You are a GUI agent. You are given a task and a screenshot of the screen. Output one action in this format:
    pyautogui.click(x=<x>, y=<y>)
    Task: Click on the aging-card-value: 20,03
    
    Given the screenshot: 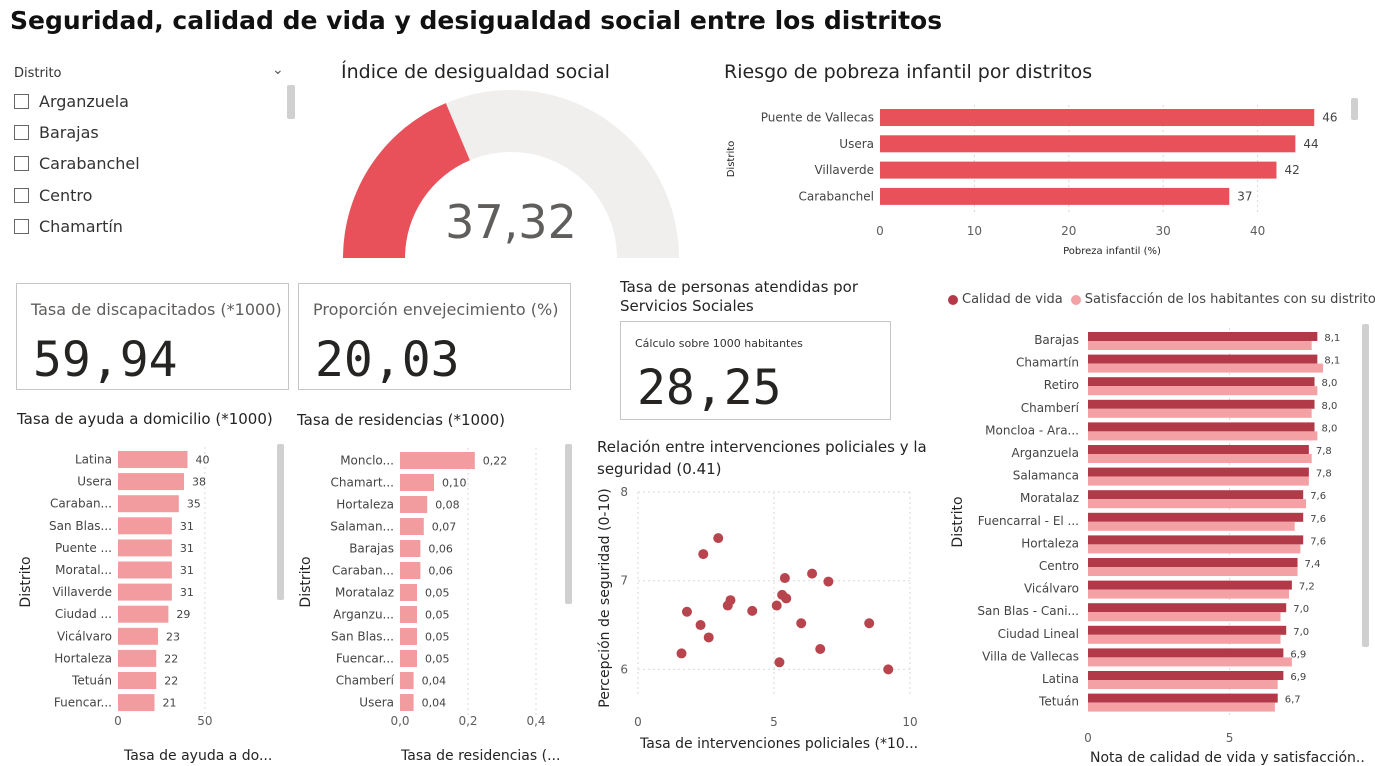 What is the action you would take?
    pyautogui.click(x=387, y=360)
    